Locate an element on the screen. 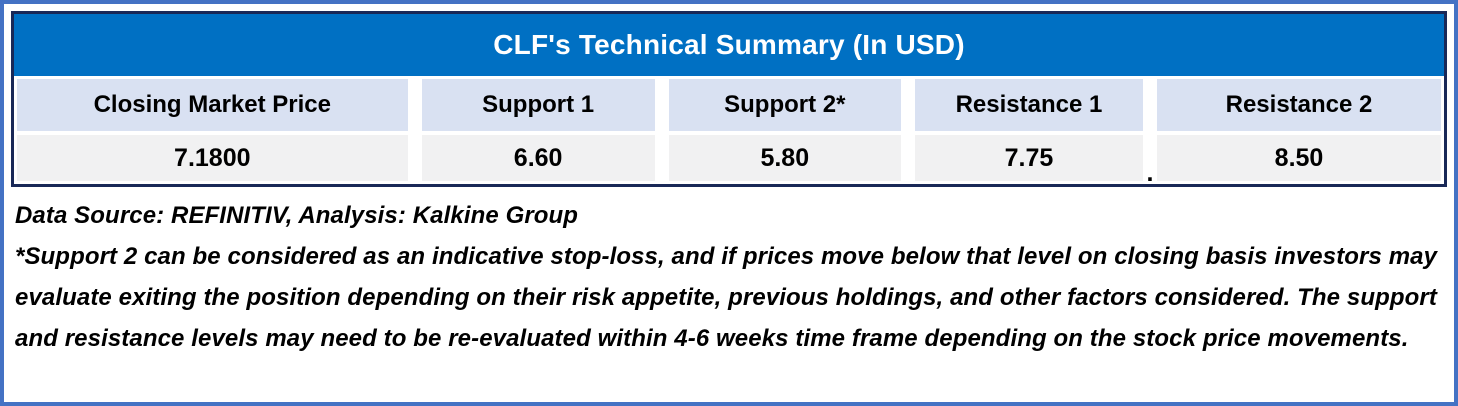  stray-period: . is located at coordinates (1150, 173).